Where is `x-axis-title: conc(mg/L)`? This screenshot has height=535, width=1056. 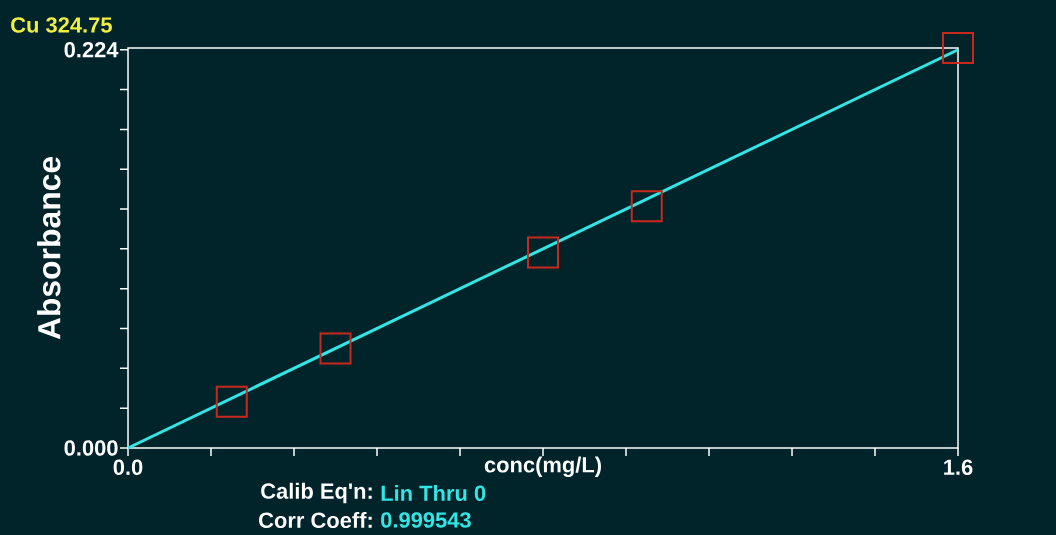 x-axis-title: conc(mg/L) is located at coordinates (542, 467).